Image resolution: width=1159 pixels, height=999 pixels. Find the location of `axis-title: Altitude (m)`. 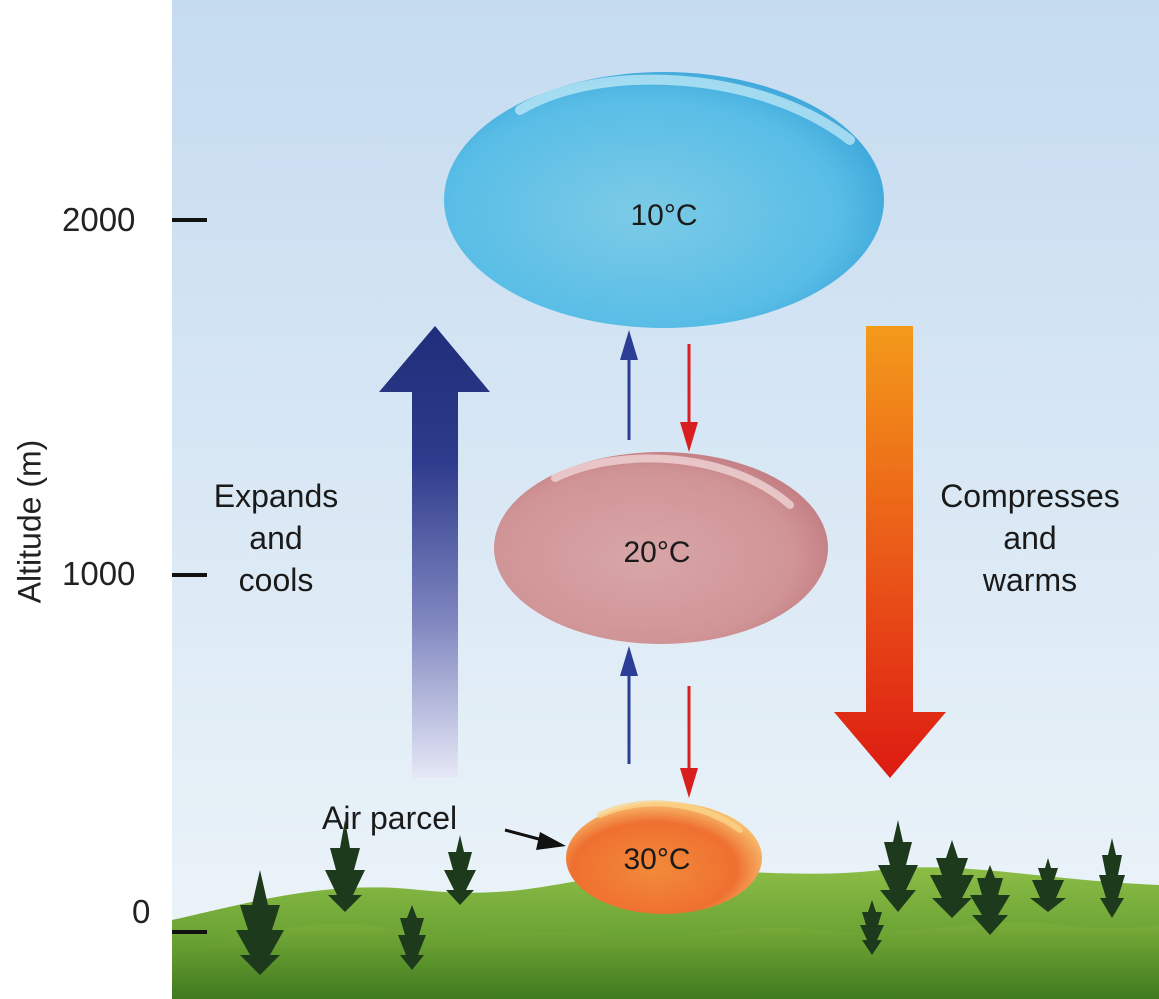

axis-title: Altitude (m) is located at coordinates (29, 521).